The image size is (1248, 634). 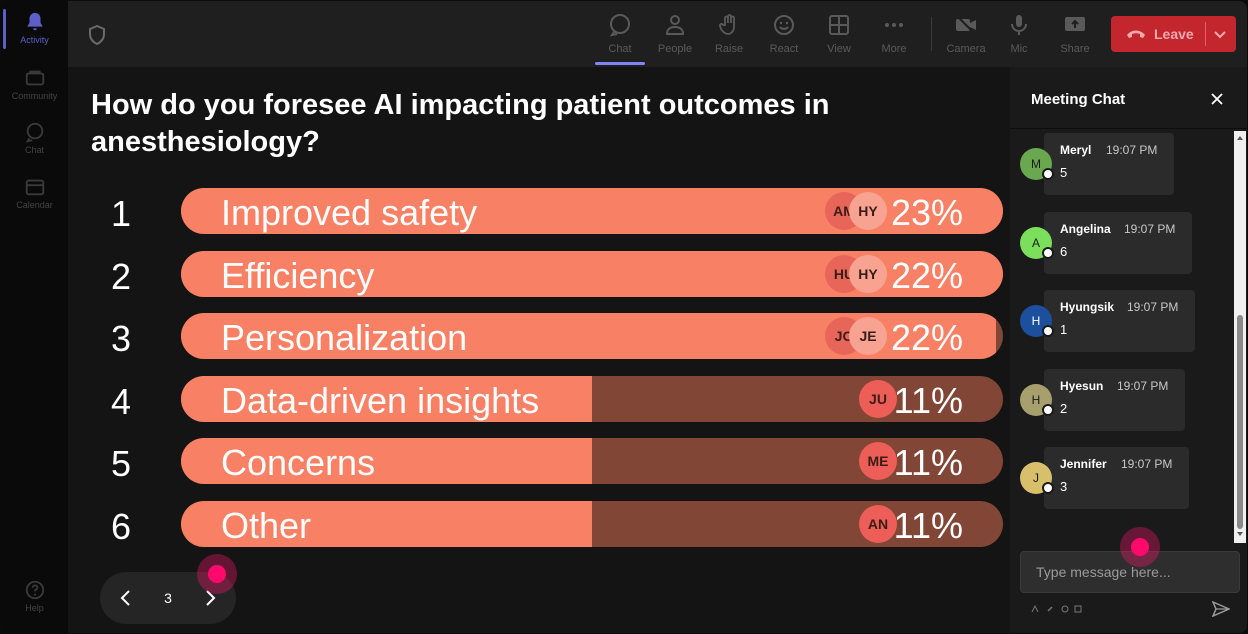 What do you see at coordinates (1114, 399) in the screenshot?
I see `message-bubble: Hyesun 19:07 PM 2` at bounding box center [1114, 399].